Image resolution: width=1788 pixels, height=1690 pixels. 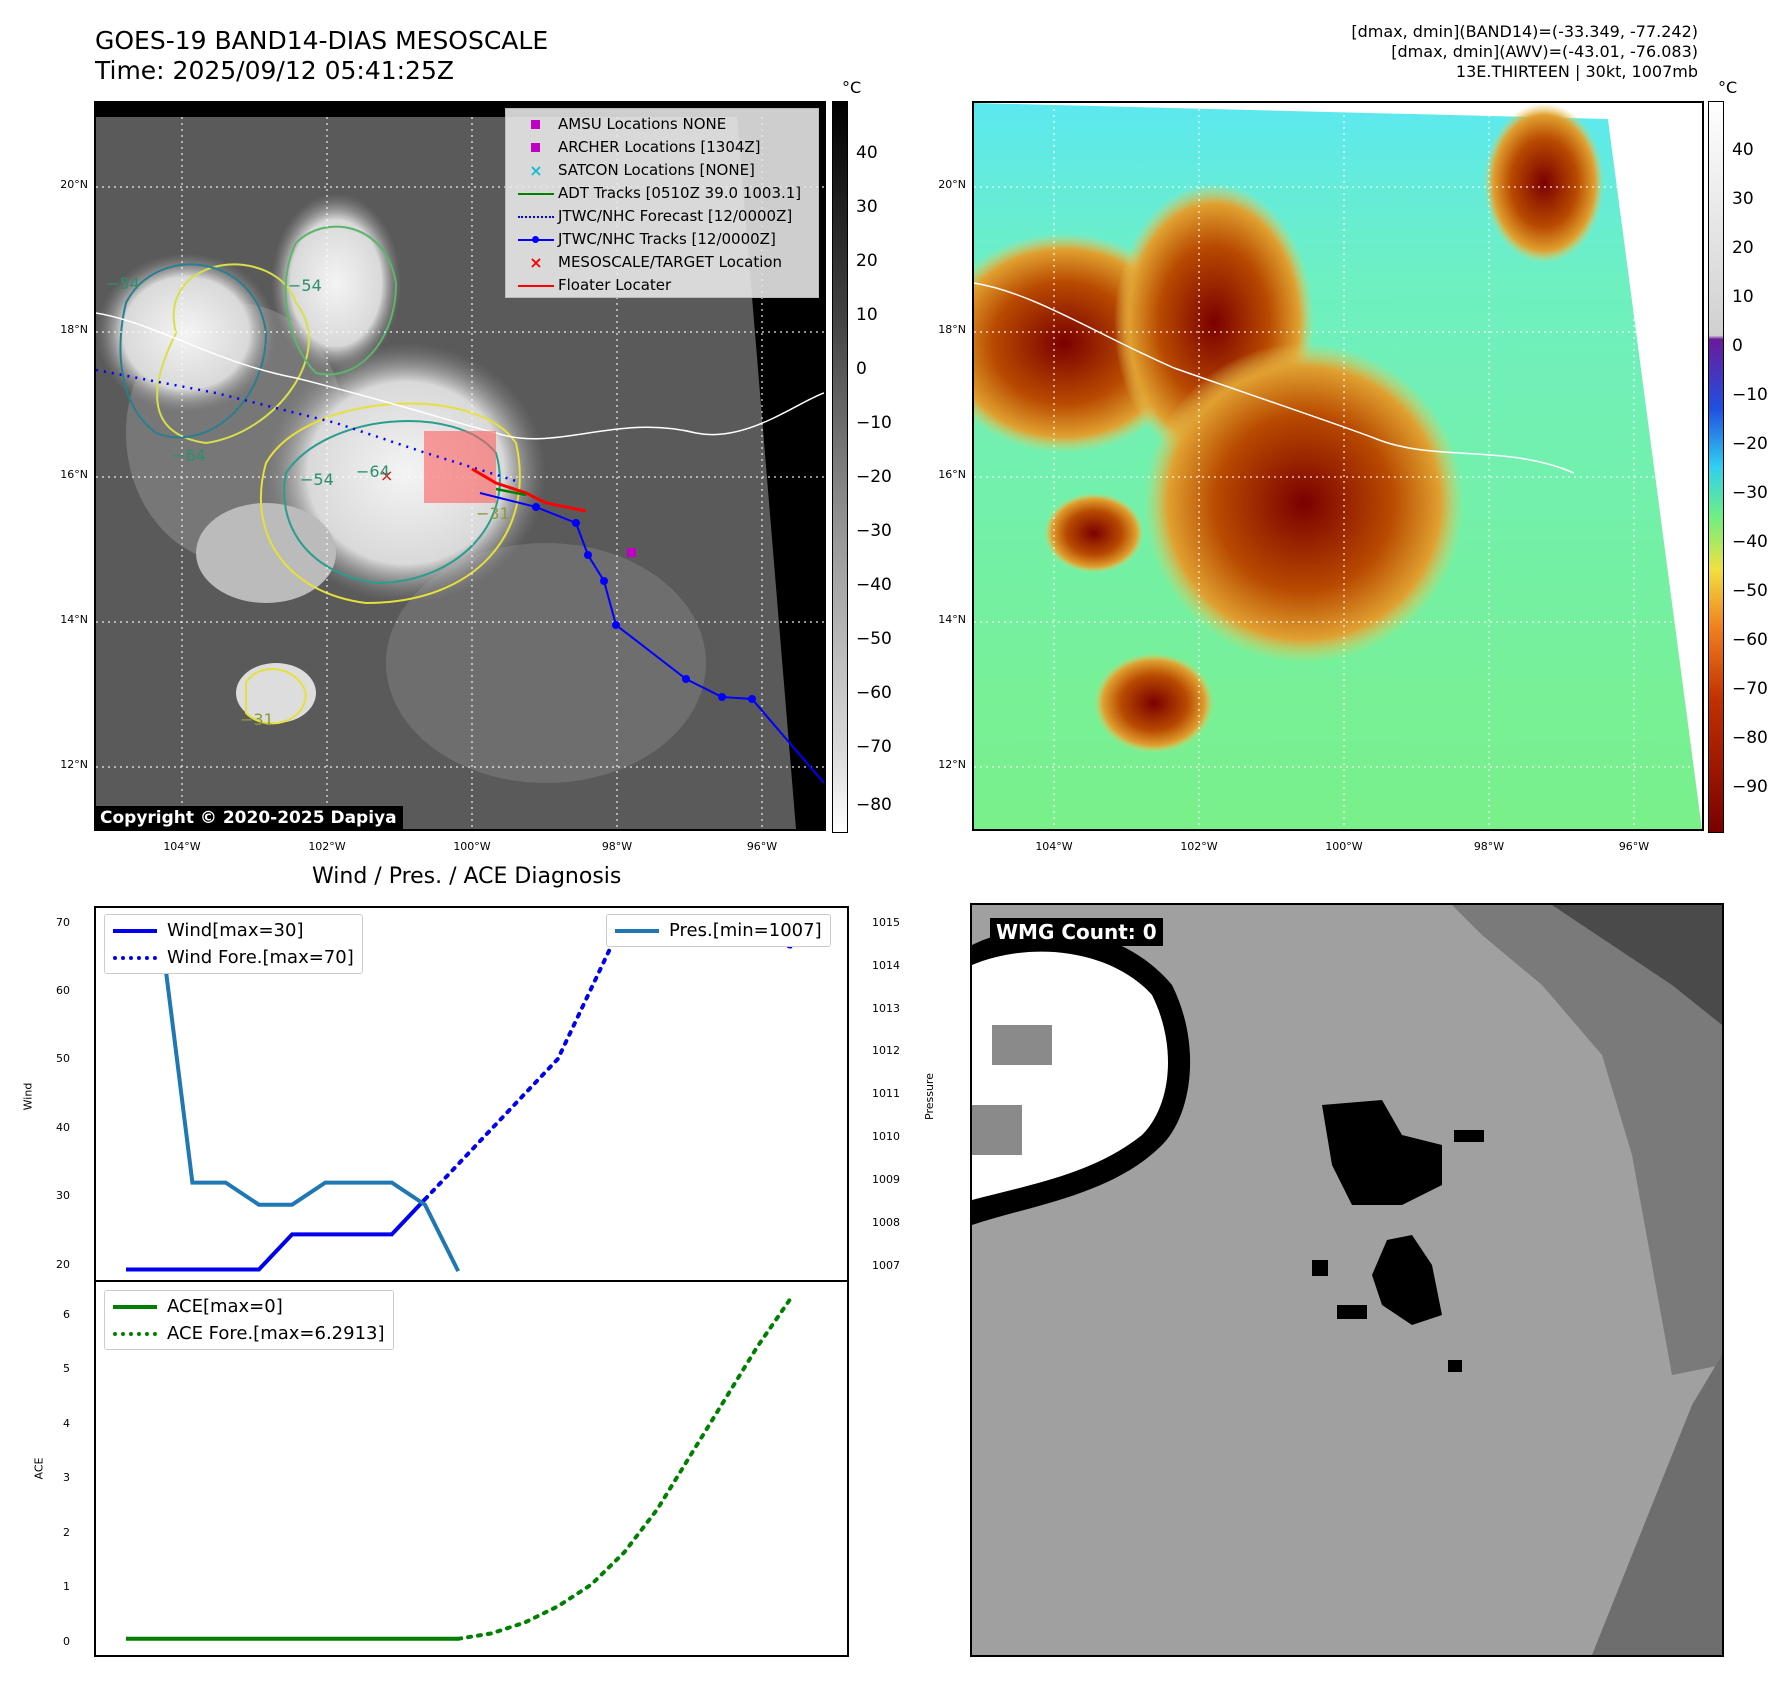 What do you see at coordinates (249, 1333) in the screenshot?
I see `legend-item-ace-forecast: ACE Fore.[max=6.2913]` at bounding box center [249, 1333].